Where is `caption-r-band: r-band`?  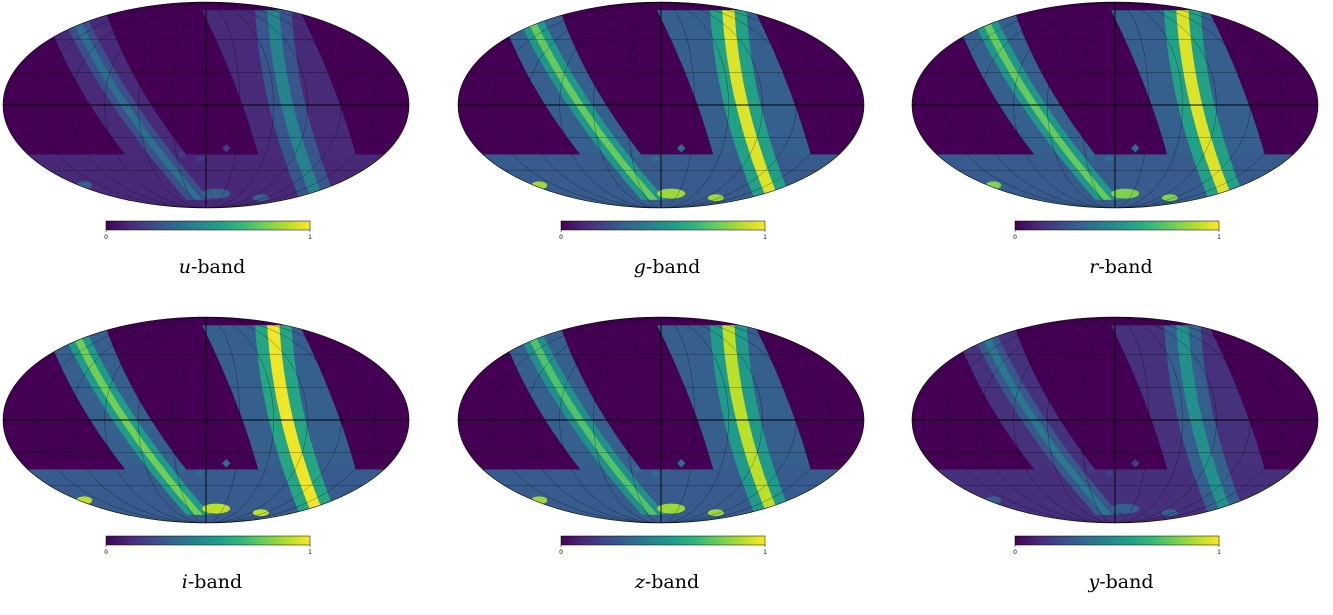 caption-r-band: r-band is located at coordinates (1121, 267).